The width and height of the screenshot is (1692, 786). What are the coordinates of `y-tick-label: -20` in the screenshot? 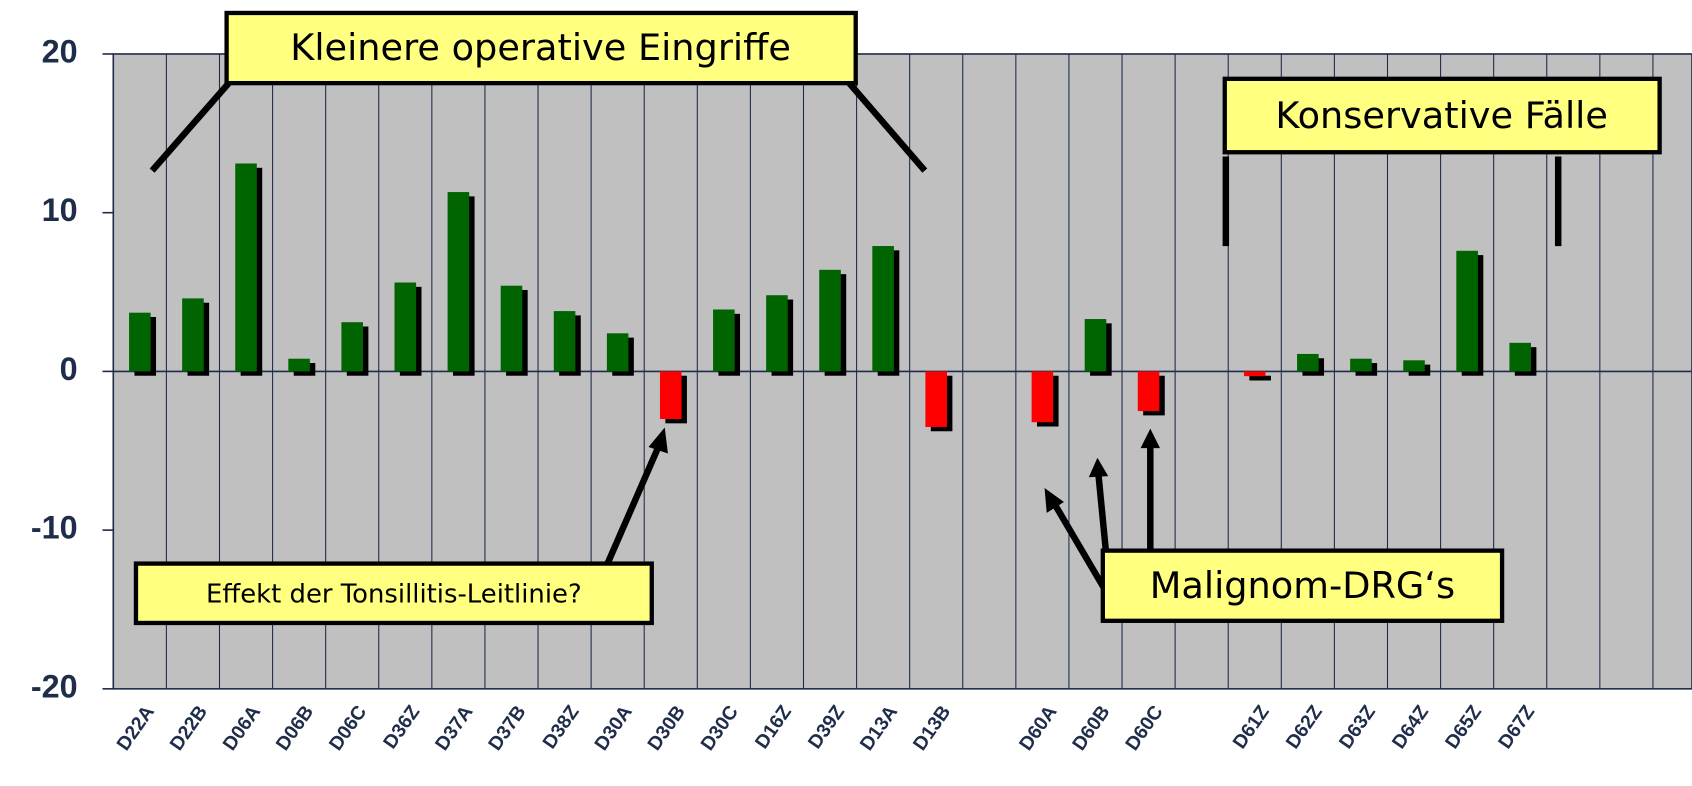 It's located at (54, 686).